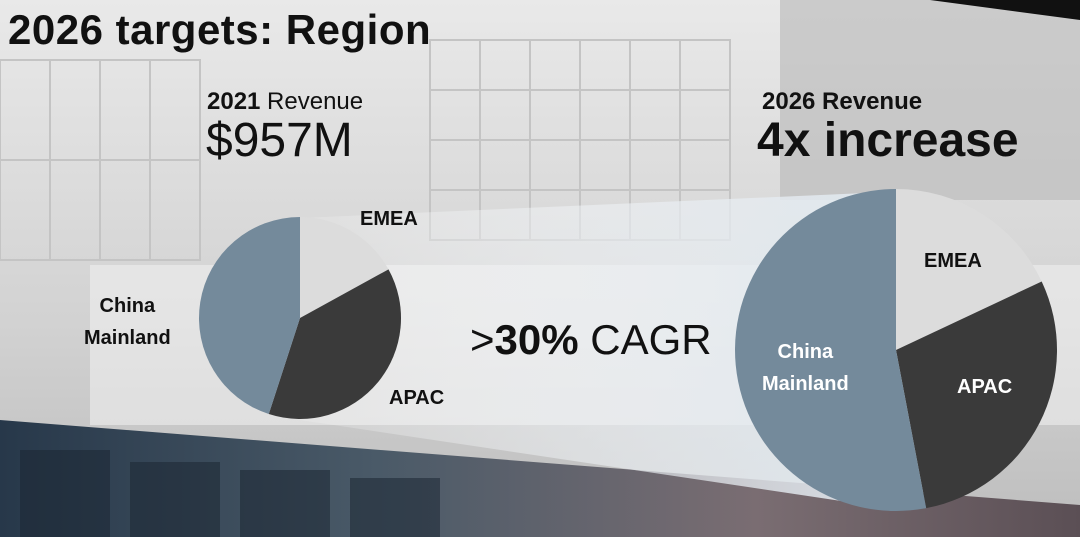 This screenshot has height=537, width=1080. I want to click on right-label-emea: EMEA, so click(953, 261).